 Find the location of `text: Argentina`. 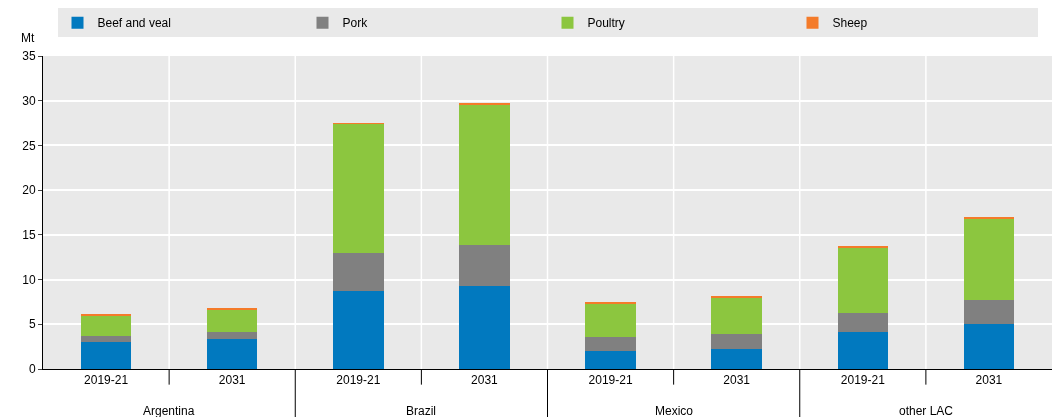

text: Argentina is located at coordinates (169, 410).